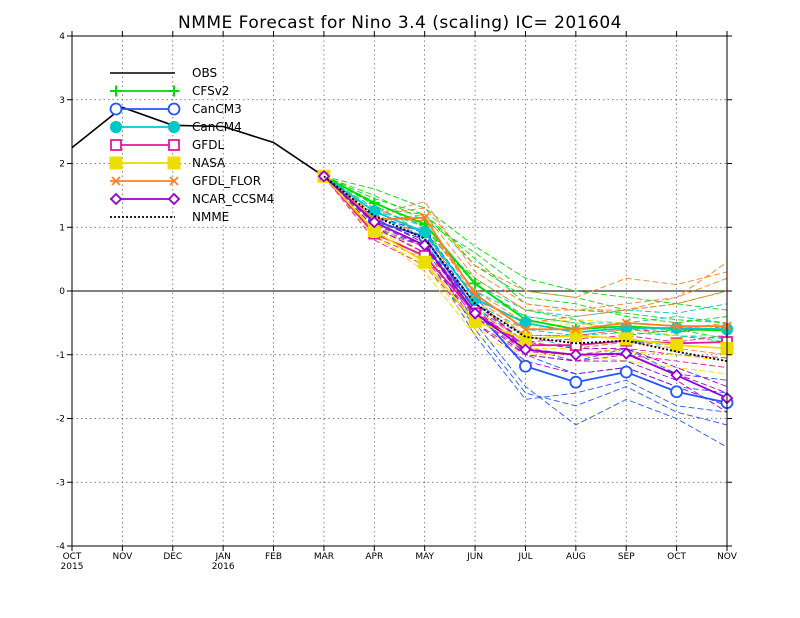  What do you see at coordinates (172, 557) in the screenshot?
I see `x-tick-label: DEC` at bounding box center [172, 557].